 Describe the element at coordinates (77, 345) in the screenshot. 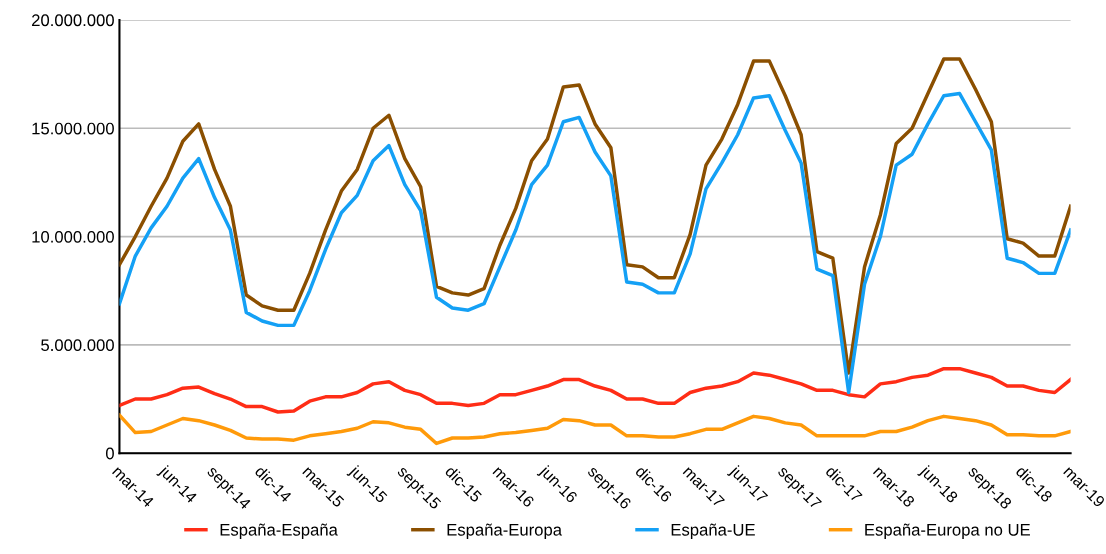

I see `y-tick-label: 5.000.000` at that location.